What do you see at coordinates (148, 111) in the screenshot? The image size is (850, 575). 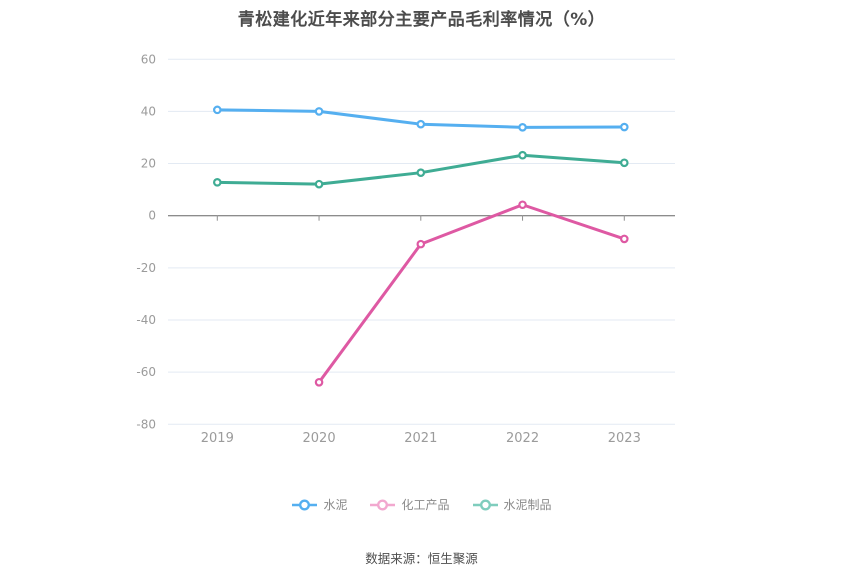 I see `y-axis-tick-label: 40` at bounding box center [148, 111].